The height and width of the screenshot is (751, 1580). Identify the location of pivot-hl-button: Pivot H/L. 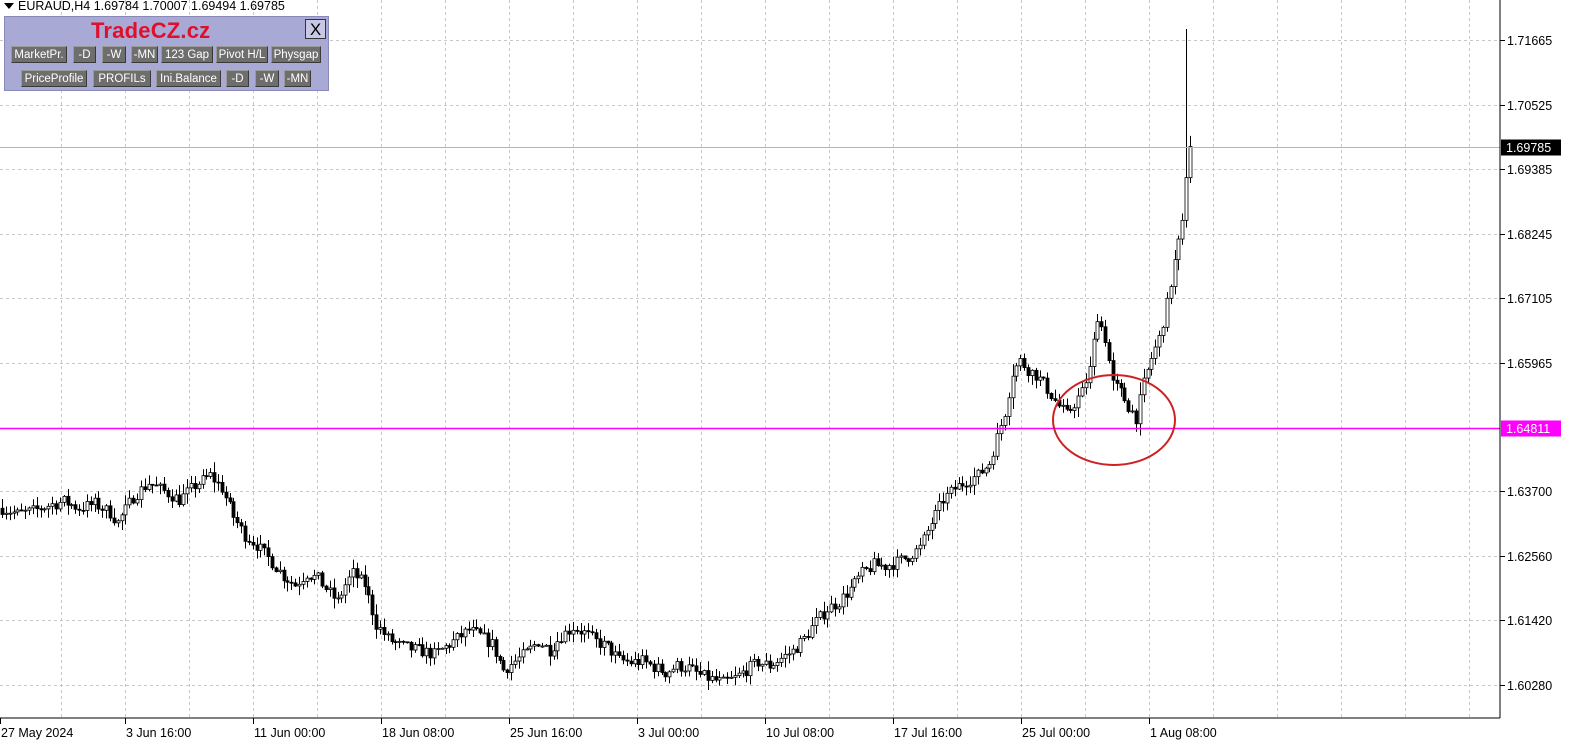
(242, 54).